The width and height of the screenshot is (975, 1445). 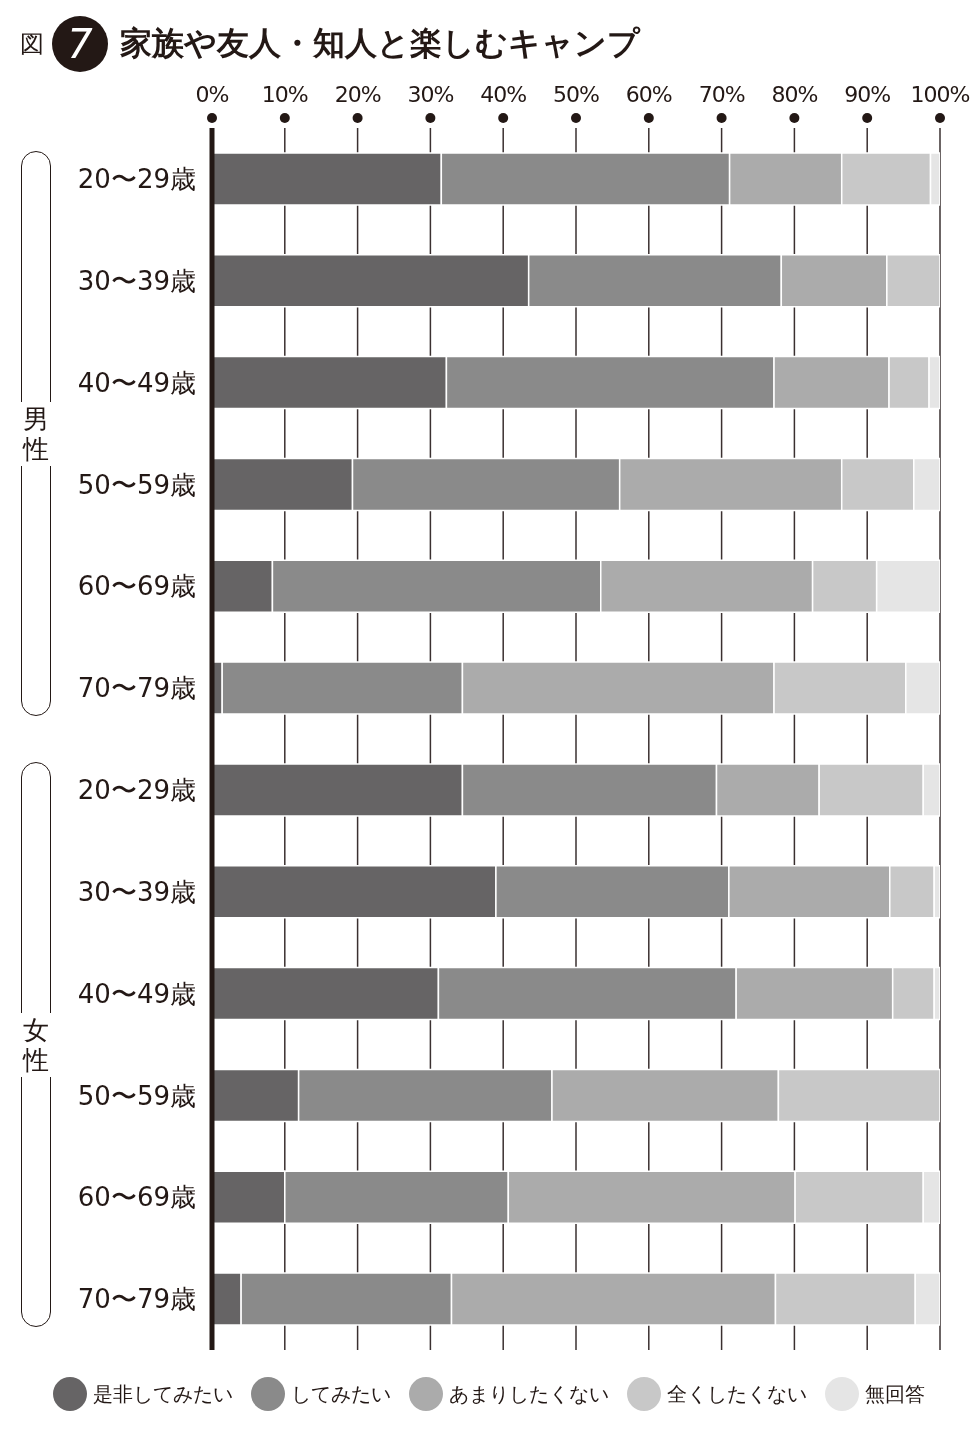 What do you see at coordinates (895, 1394) in the screenshot?
I see `legend-label: 無回答` at bounding box center [895, 1394].